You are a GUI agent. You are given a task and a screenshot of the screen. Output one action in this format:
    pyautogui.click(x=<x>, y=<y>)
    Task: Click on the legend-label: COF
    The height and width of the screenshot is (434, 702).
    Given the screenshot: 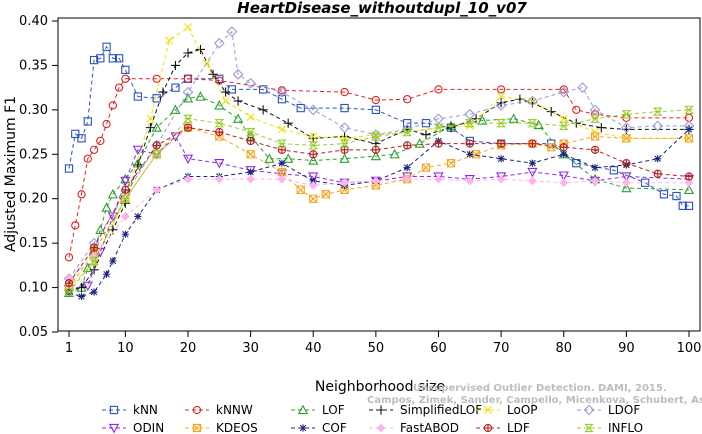 What is the action you would take?
    pyautogui.click(x=334, y=427)
    